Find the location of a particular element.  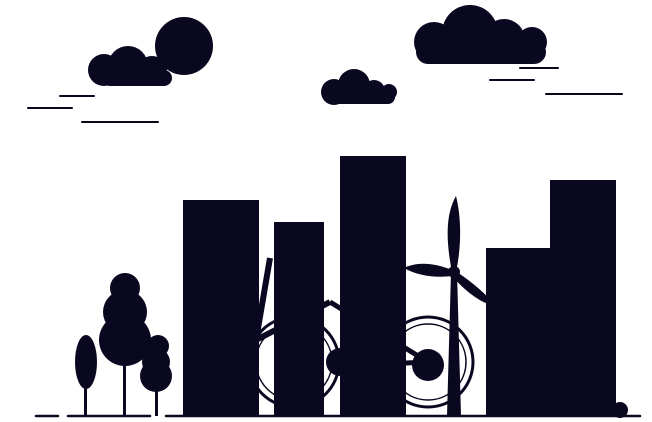

tree-icon-oval is located at coordinates (86, 375).